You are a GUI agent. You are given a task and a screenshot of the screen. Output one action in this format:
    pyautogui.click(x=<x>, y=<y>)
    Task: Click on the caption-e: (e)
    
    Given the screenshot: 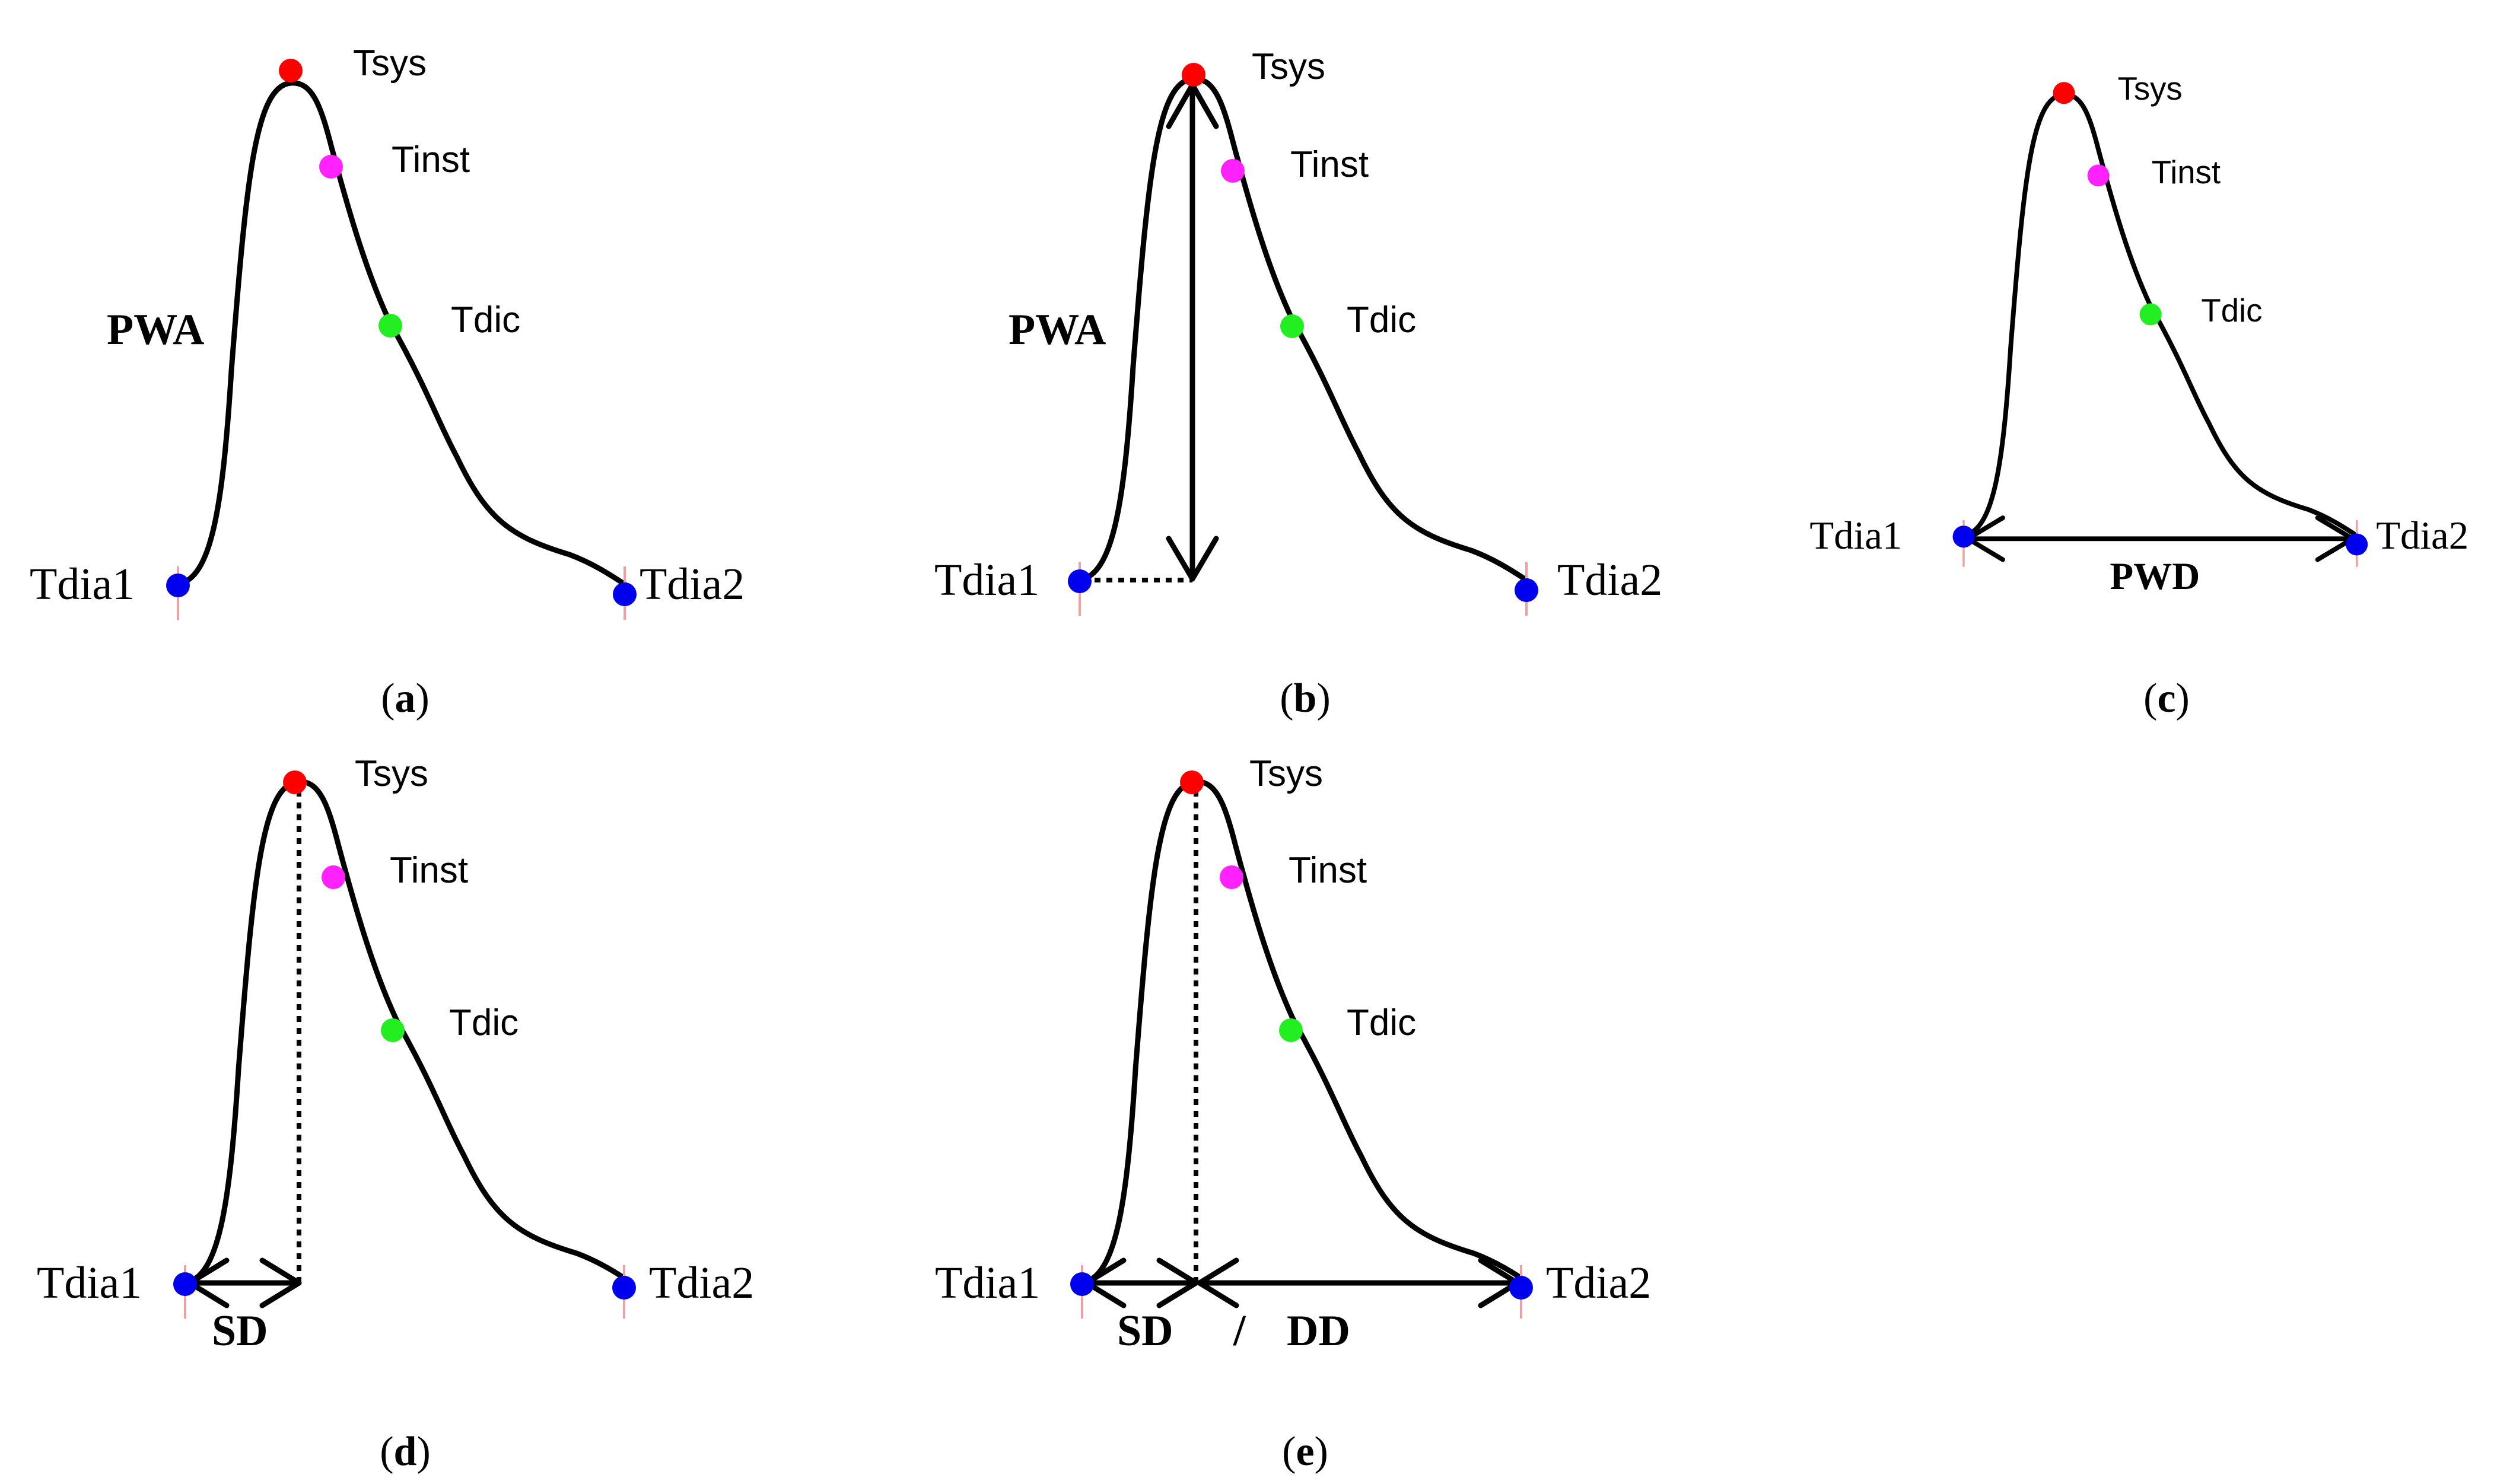 What is the action you would take?
    pyautogui.click(x=1305, y=1452)
    